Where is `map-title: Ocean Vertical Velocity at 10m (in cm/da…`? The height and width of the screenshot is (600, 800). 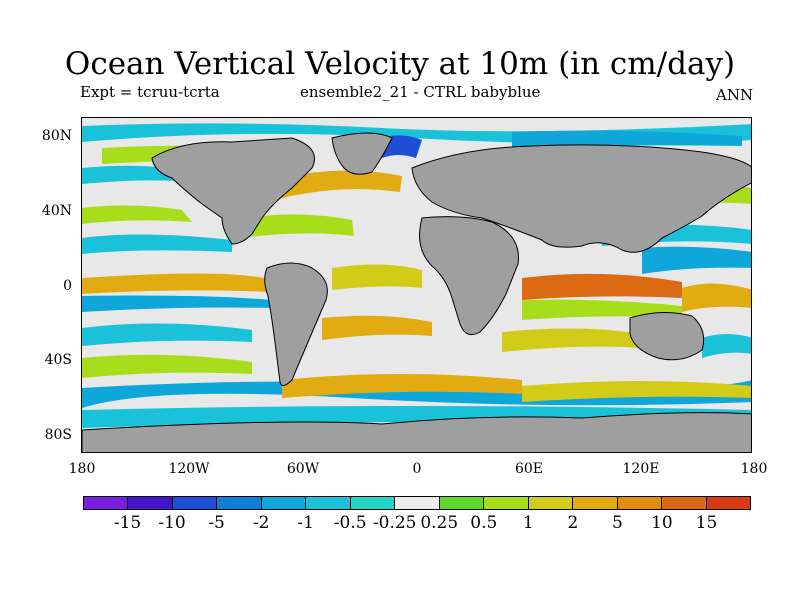
map-title: Ocean Vertical Velocity at 10m (in cm/da… is located at coordinates (400, 64).